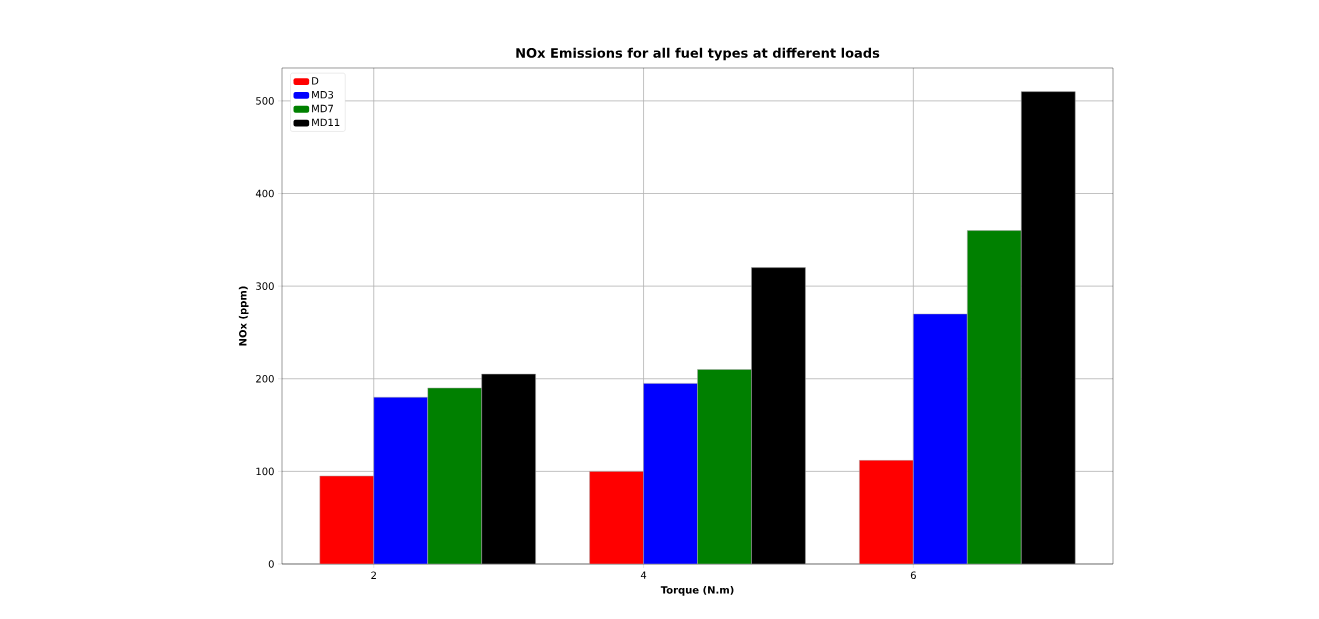 Image resolution: width=1319 pixels, height=619 pixels. What do you see at coordinates (373, 575) in the screenshot?
I see `x-tick-label: 2` at bounding box center [373, 575].